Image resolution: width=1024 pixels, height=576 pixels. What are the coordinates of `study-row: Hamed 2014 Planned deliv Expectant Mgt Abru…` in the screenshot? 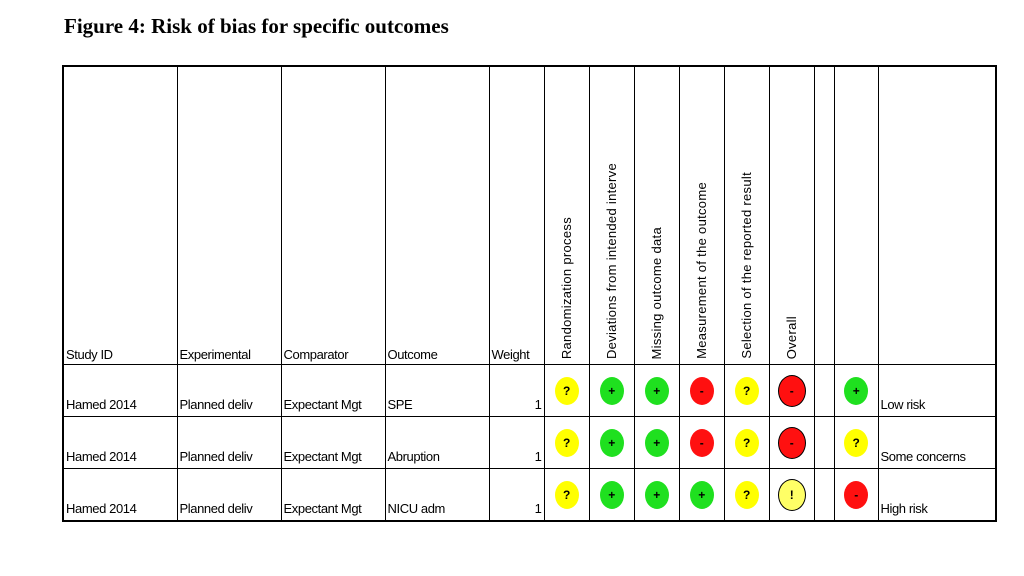 It's located at (529, 442).